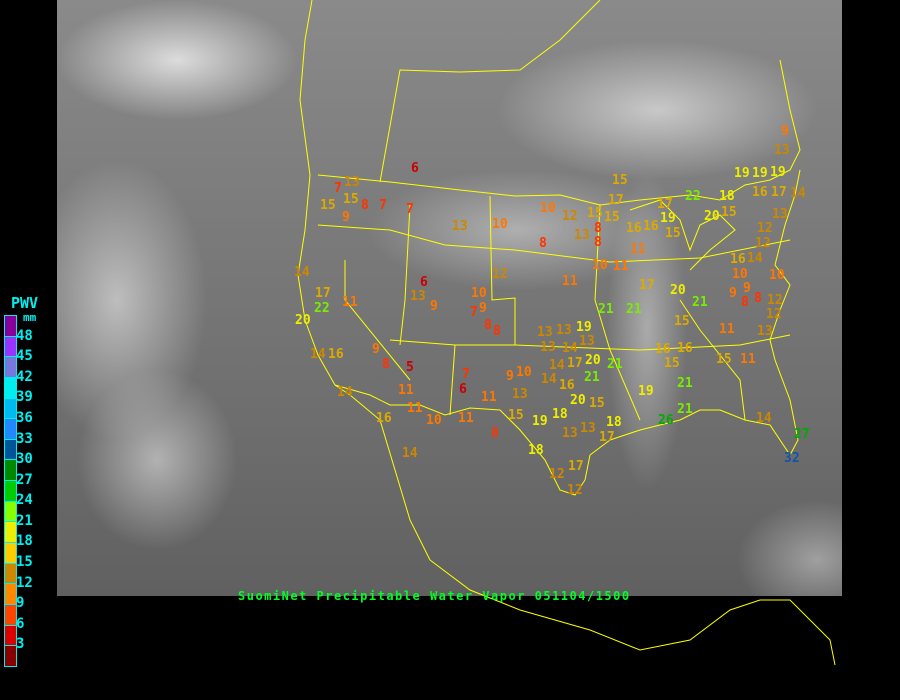 The height and width of the screenshot is (700, 900). Describe the element at coordinates (712, 360) in the screenshot. I see `state-lines-east` at that location.